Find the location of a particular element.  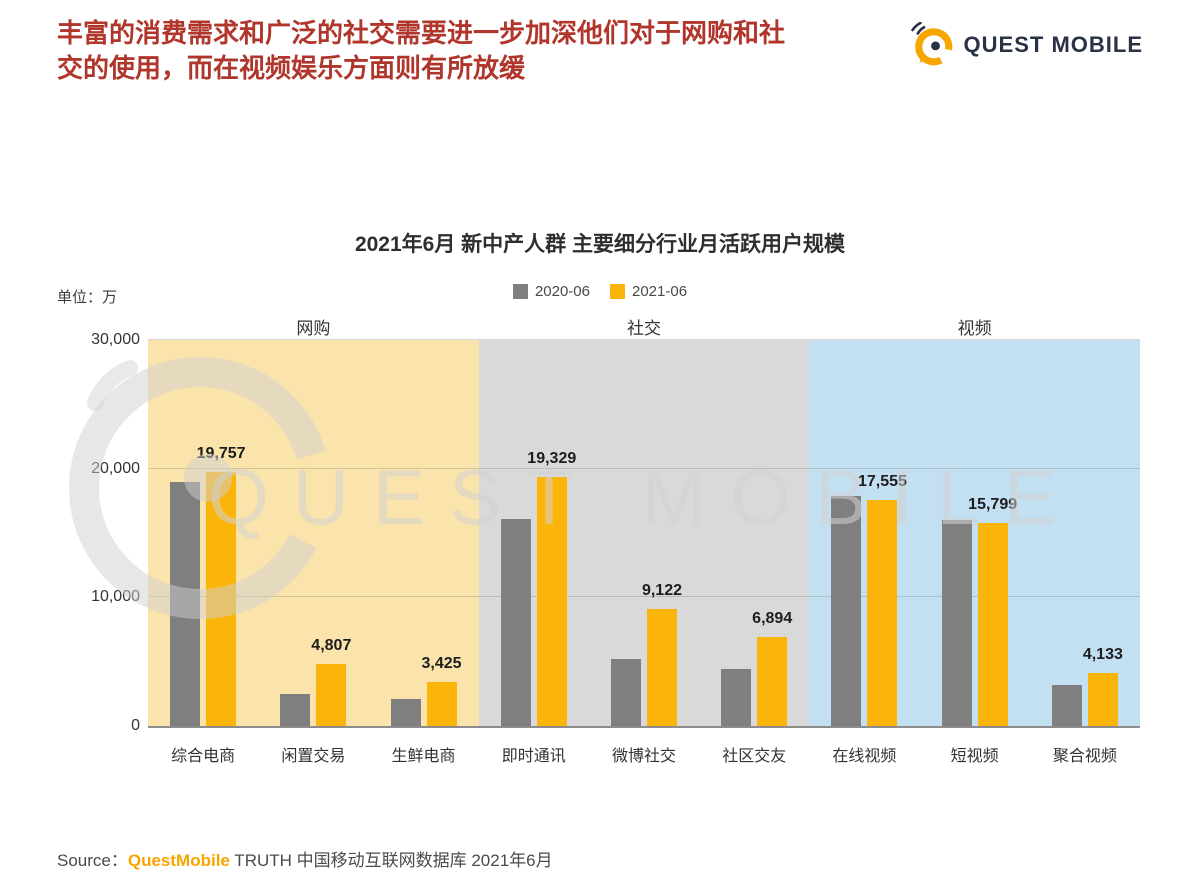

bar-2021-06-闲置交易: 4,807 is located at coordinates (331, 681).